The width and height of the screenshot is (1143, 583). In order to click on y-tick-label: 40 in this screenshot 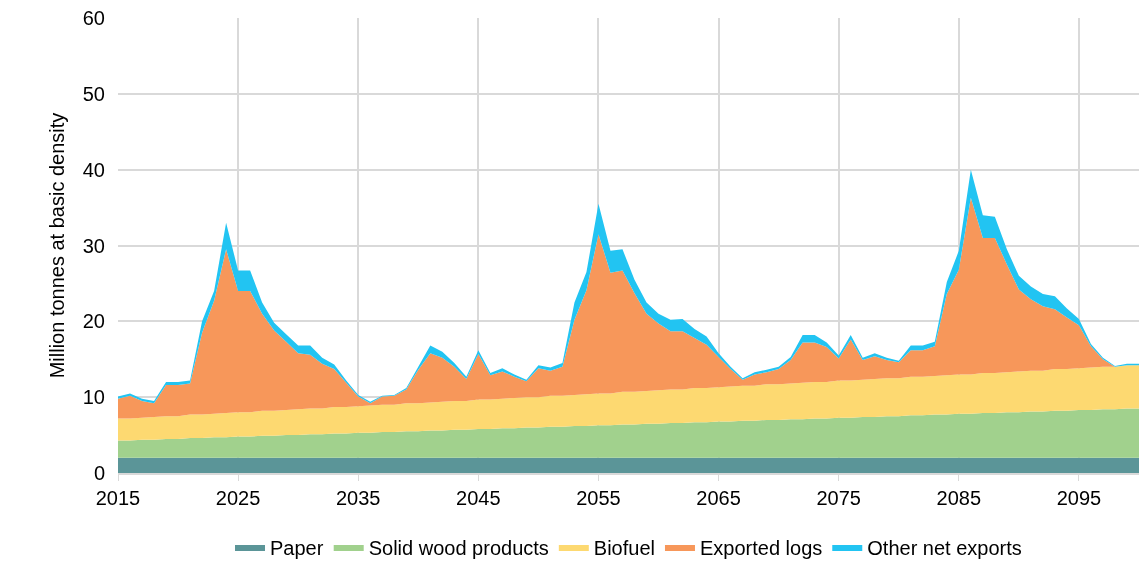, I will do `click(93, 169)`.